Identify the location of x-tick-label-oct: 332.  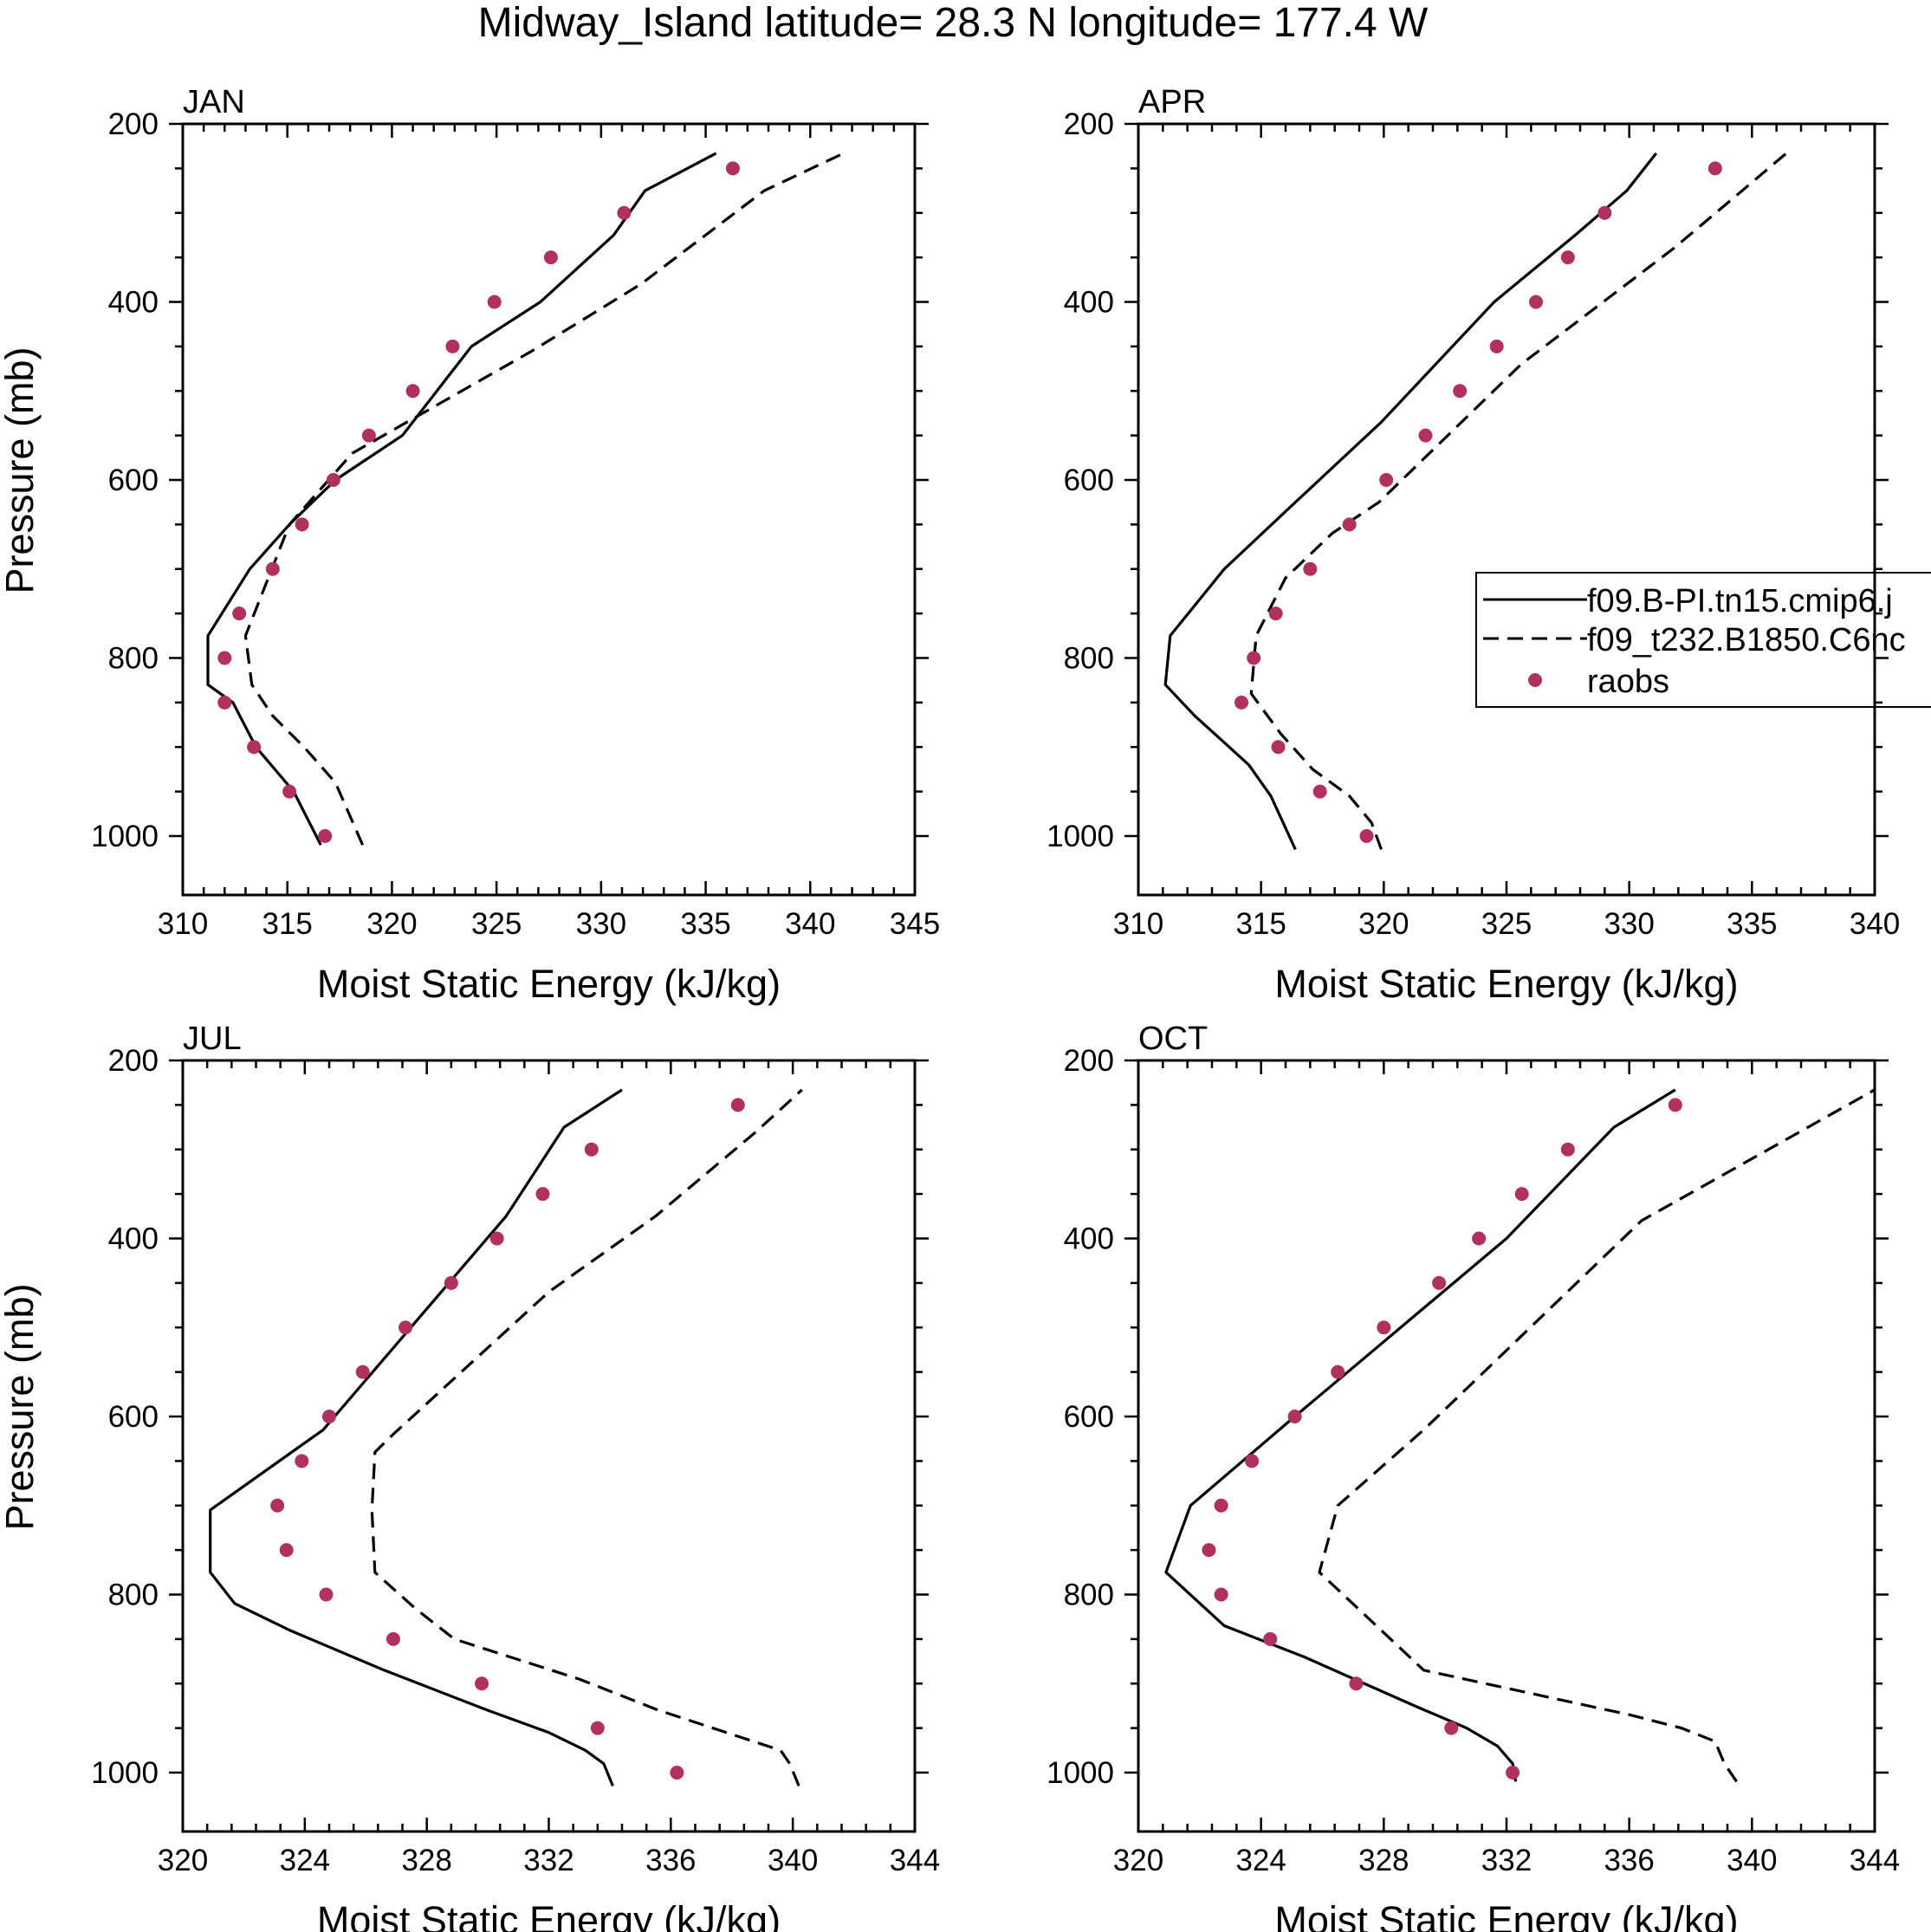
(1506, 1860).